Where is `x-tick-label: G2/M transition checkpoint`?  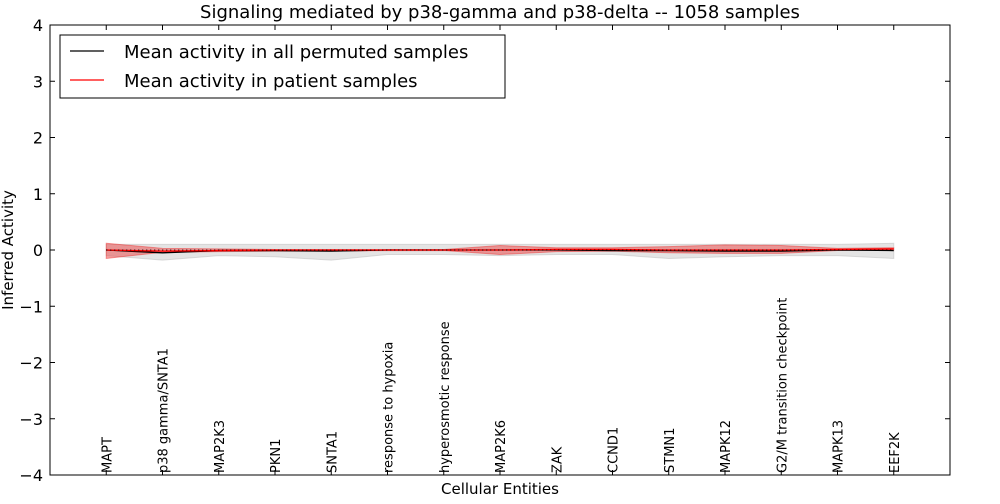 x-tick-label: G2/M transition checkpoint is located at coordinates (782, 385).